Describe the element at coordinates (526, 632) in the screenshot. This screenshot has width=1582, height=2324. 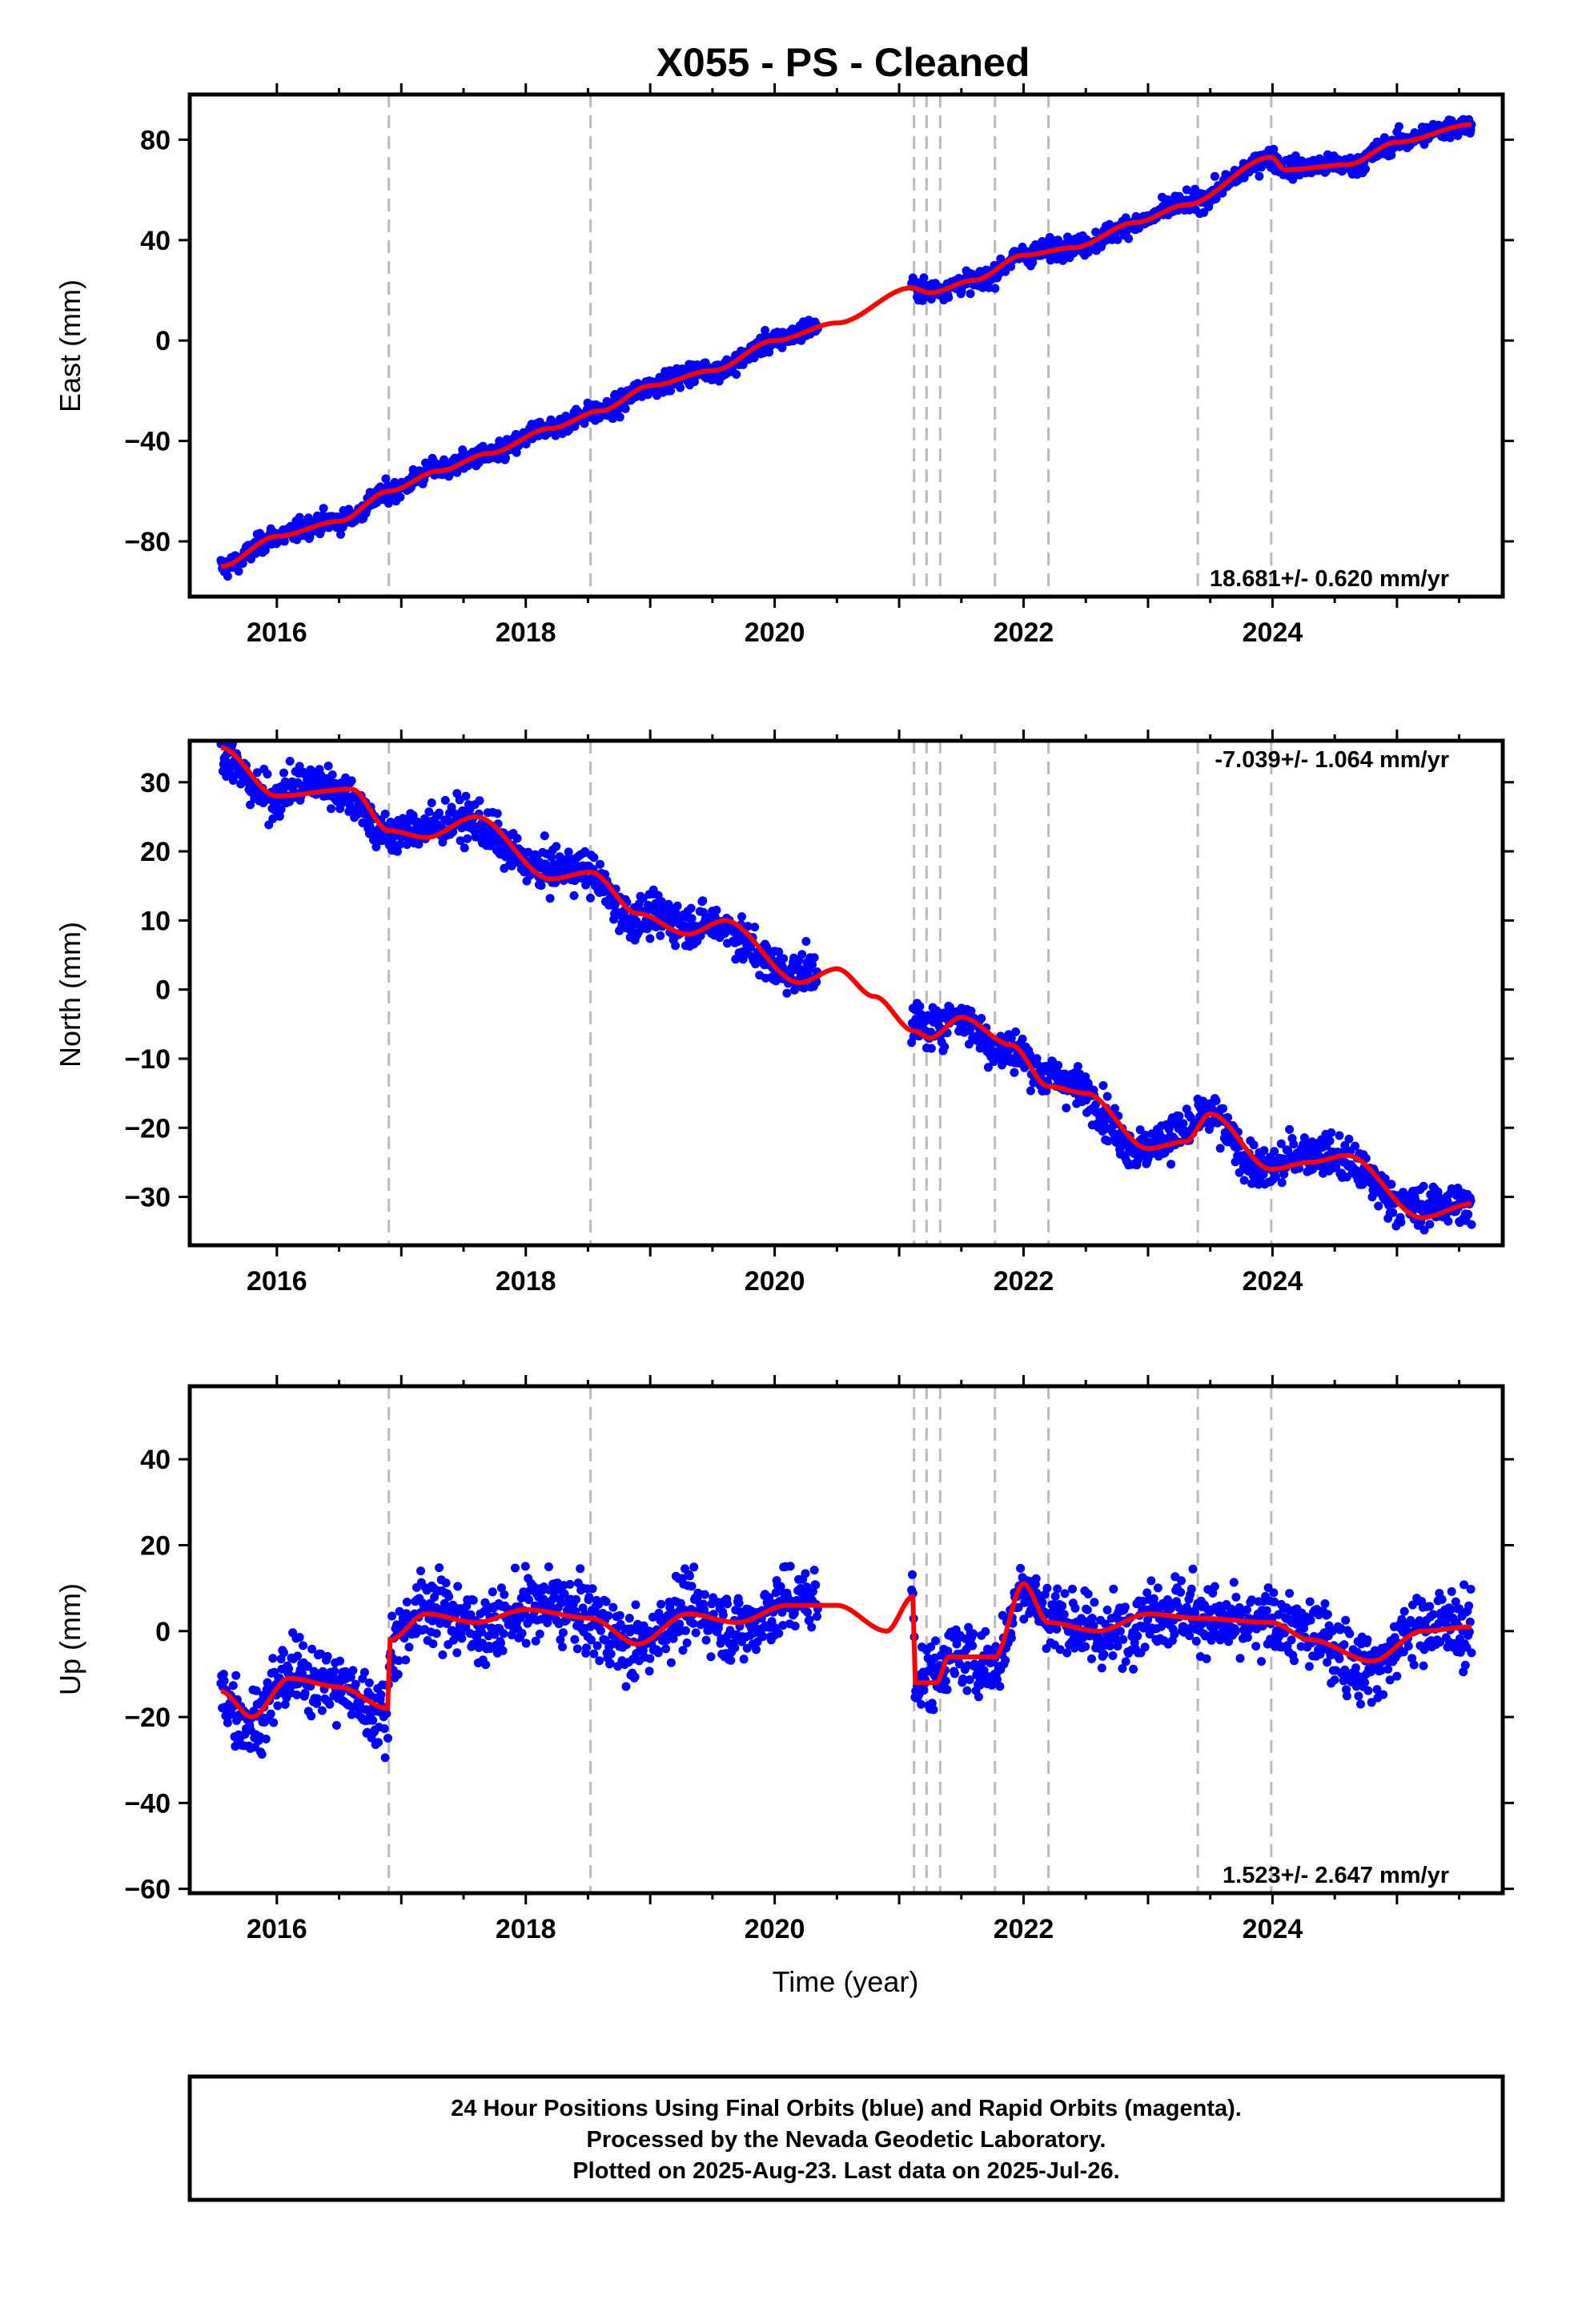
I see `east-xtick-label: 2018` at that location.